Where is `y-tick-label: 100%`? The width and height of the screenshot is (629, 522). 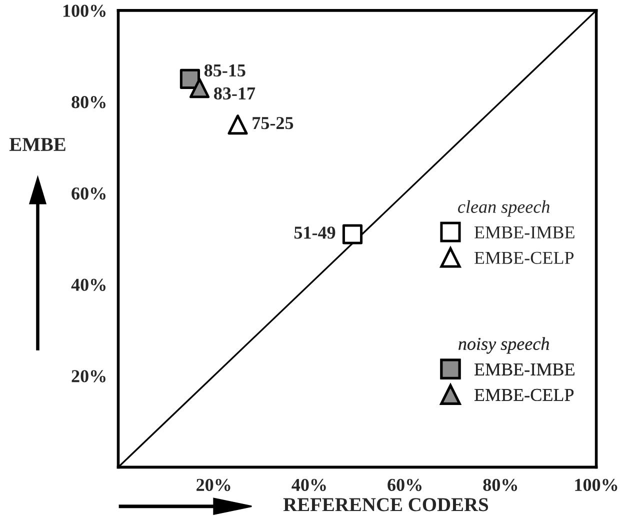
y-tick-label: 100% is located at coordinates (84, 10).